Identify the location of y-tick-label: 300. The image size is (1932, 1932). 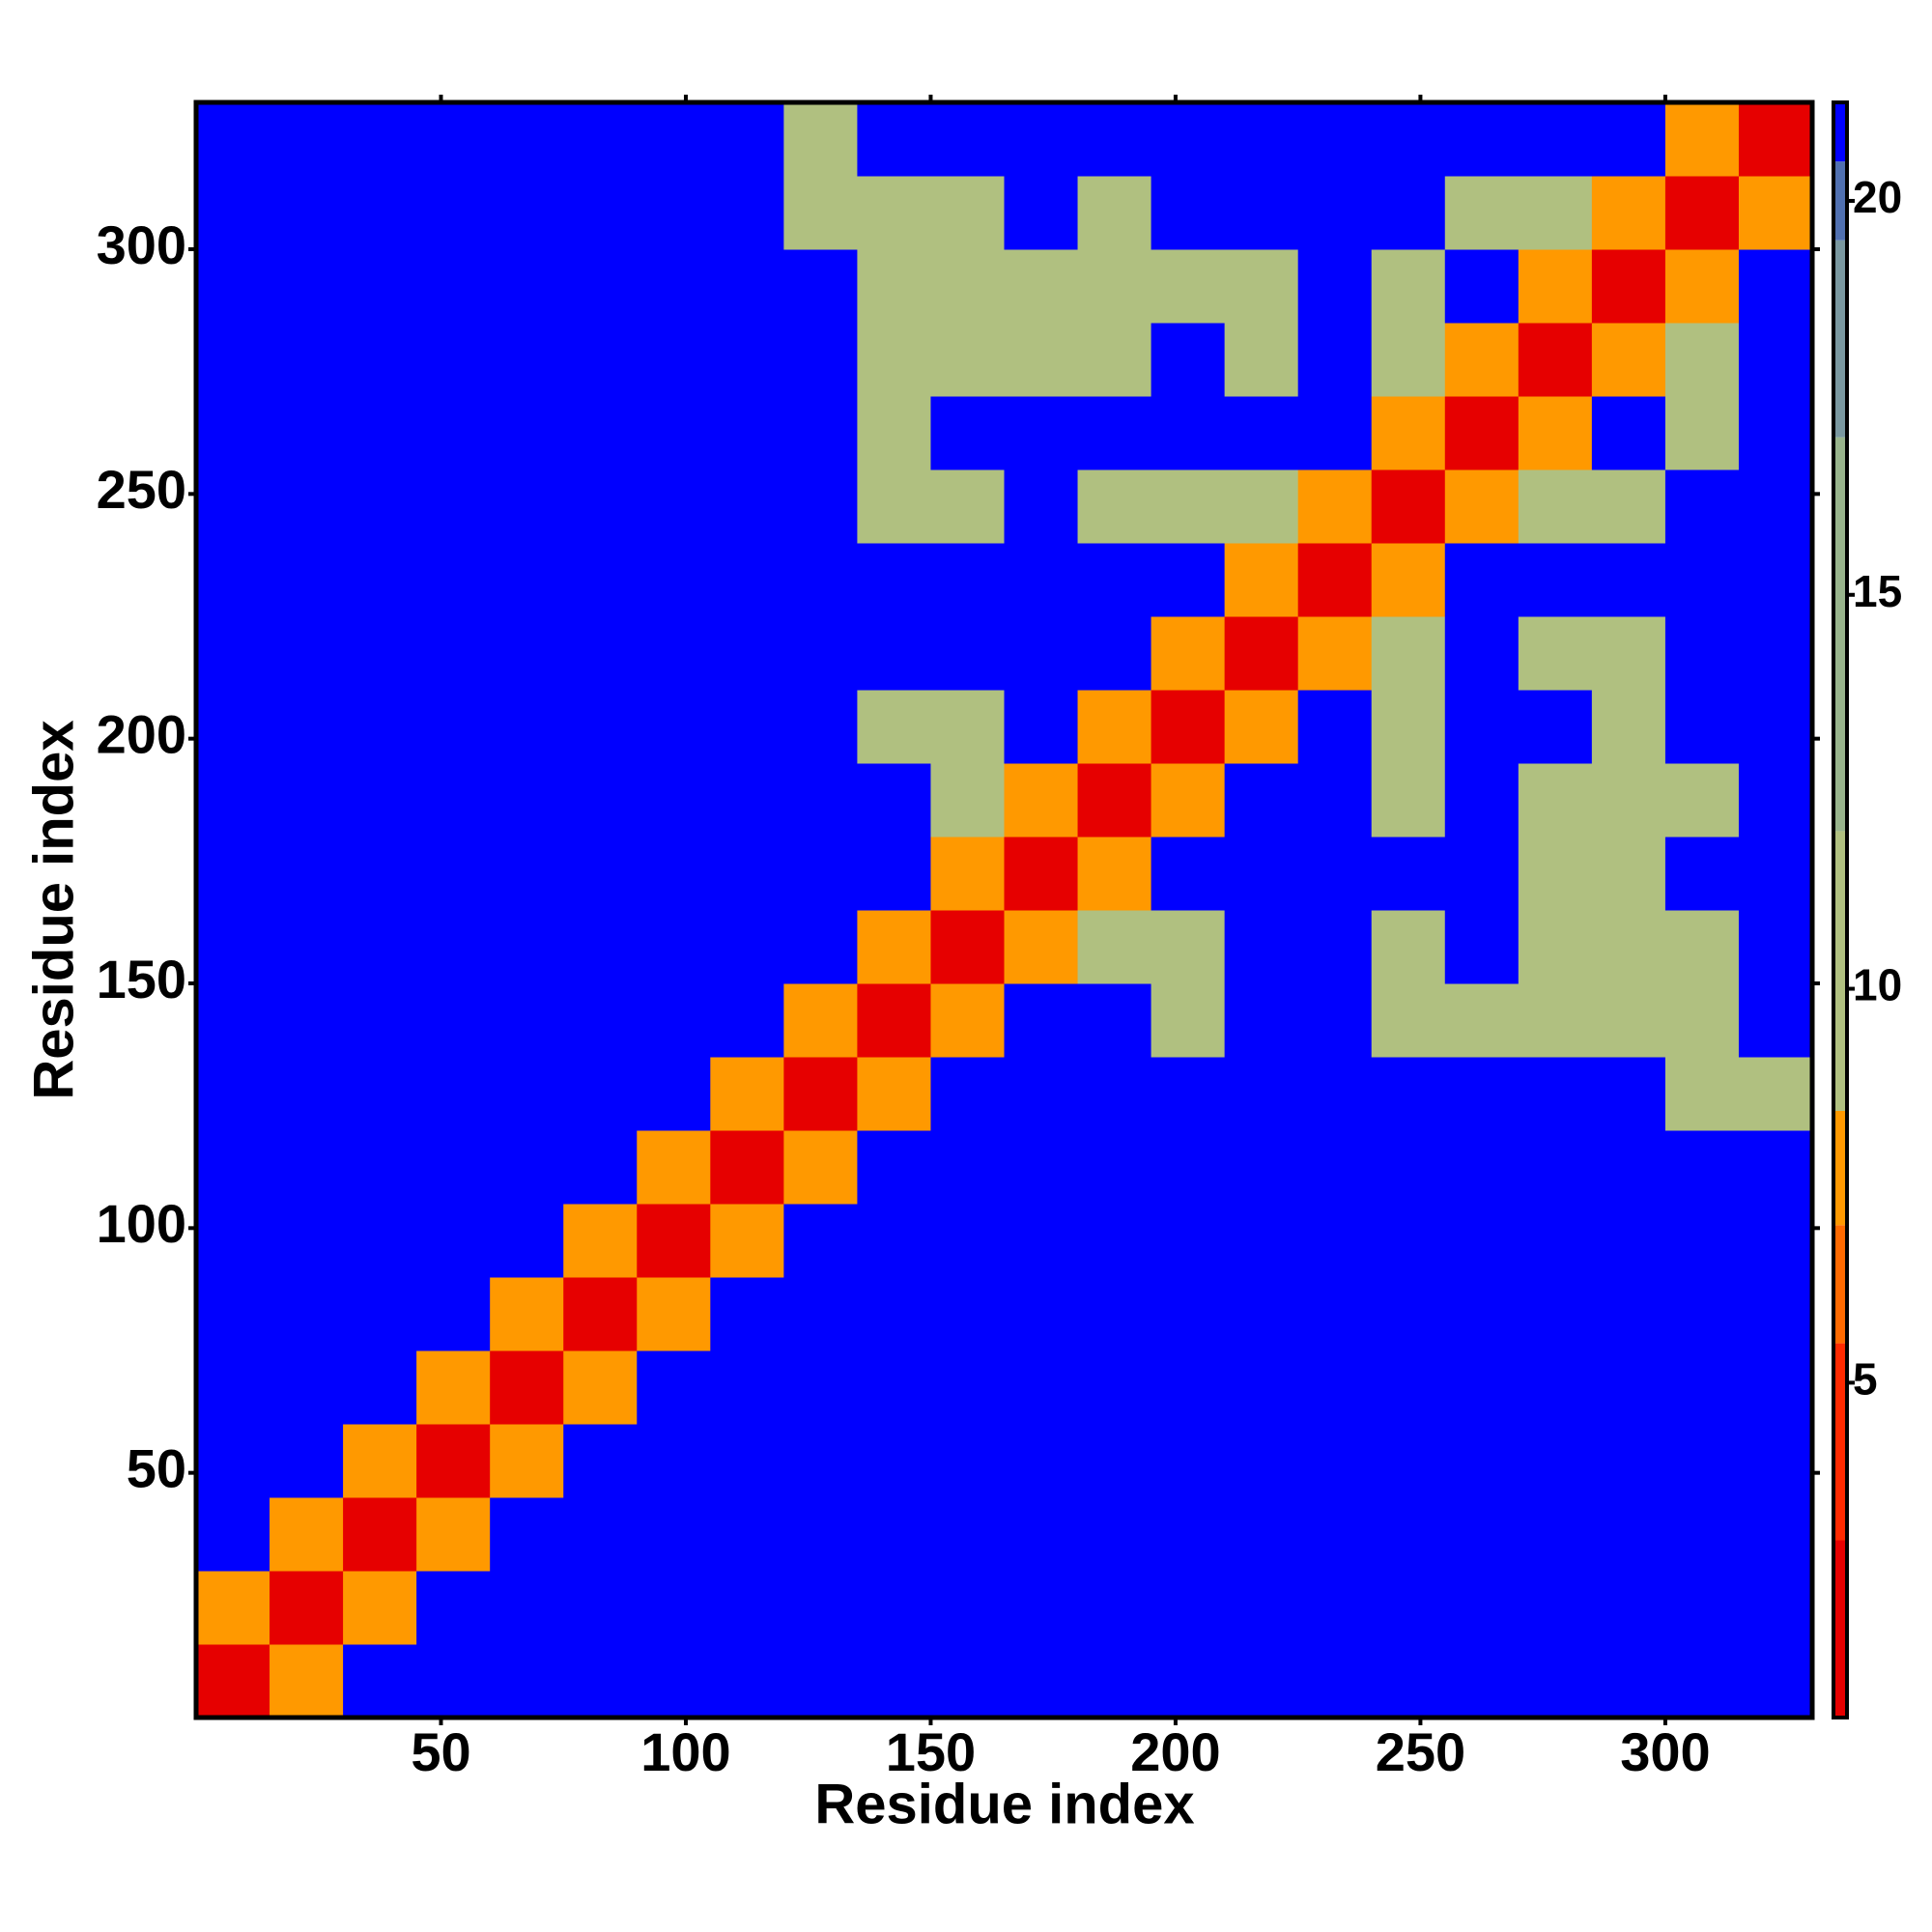
(141, 244).